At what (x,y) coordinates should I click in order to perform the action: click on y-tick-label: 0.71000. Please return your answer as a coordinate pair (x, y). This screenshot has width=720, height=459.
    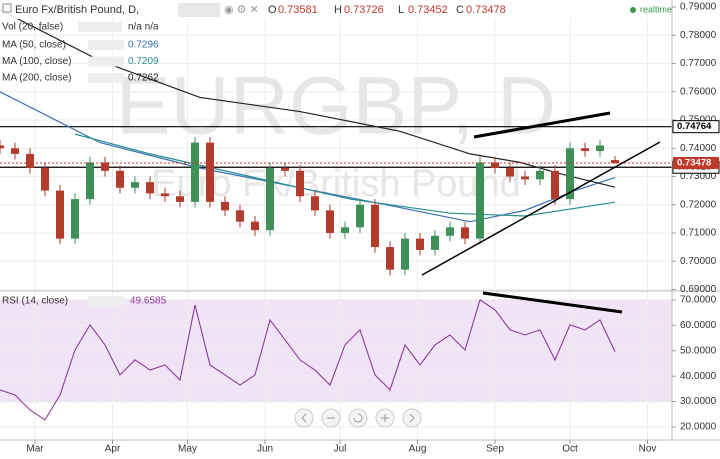
    Looking at the image, I should click on (698, 233).